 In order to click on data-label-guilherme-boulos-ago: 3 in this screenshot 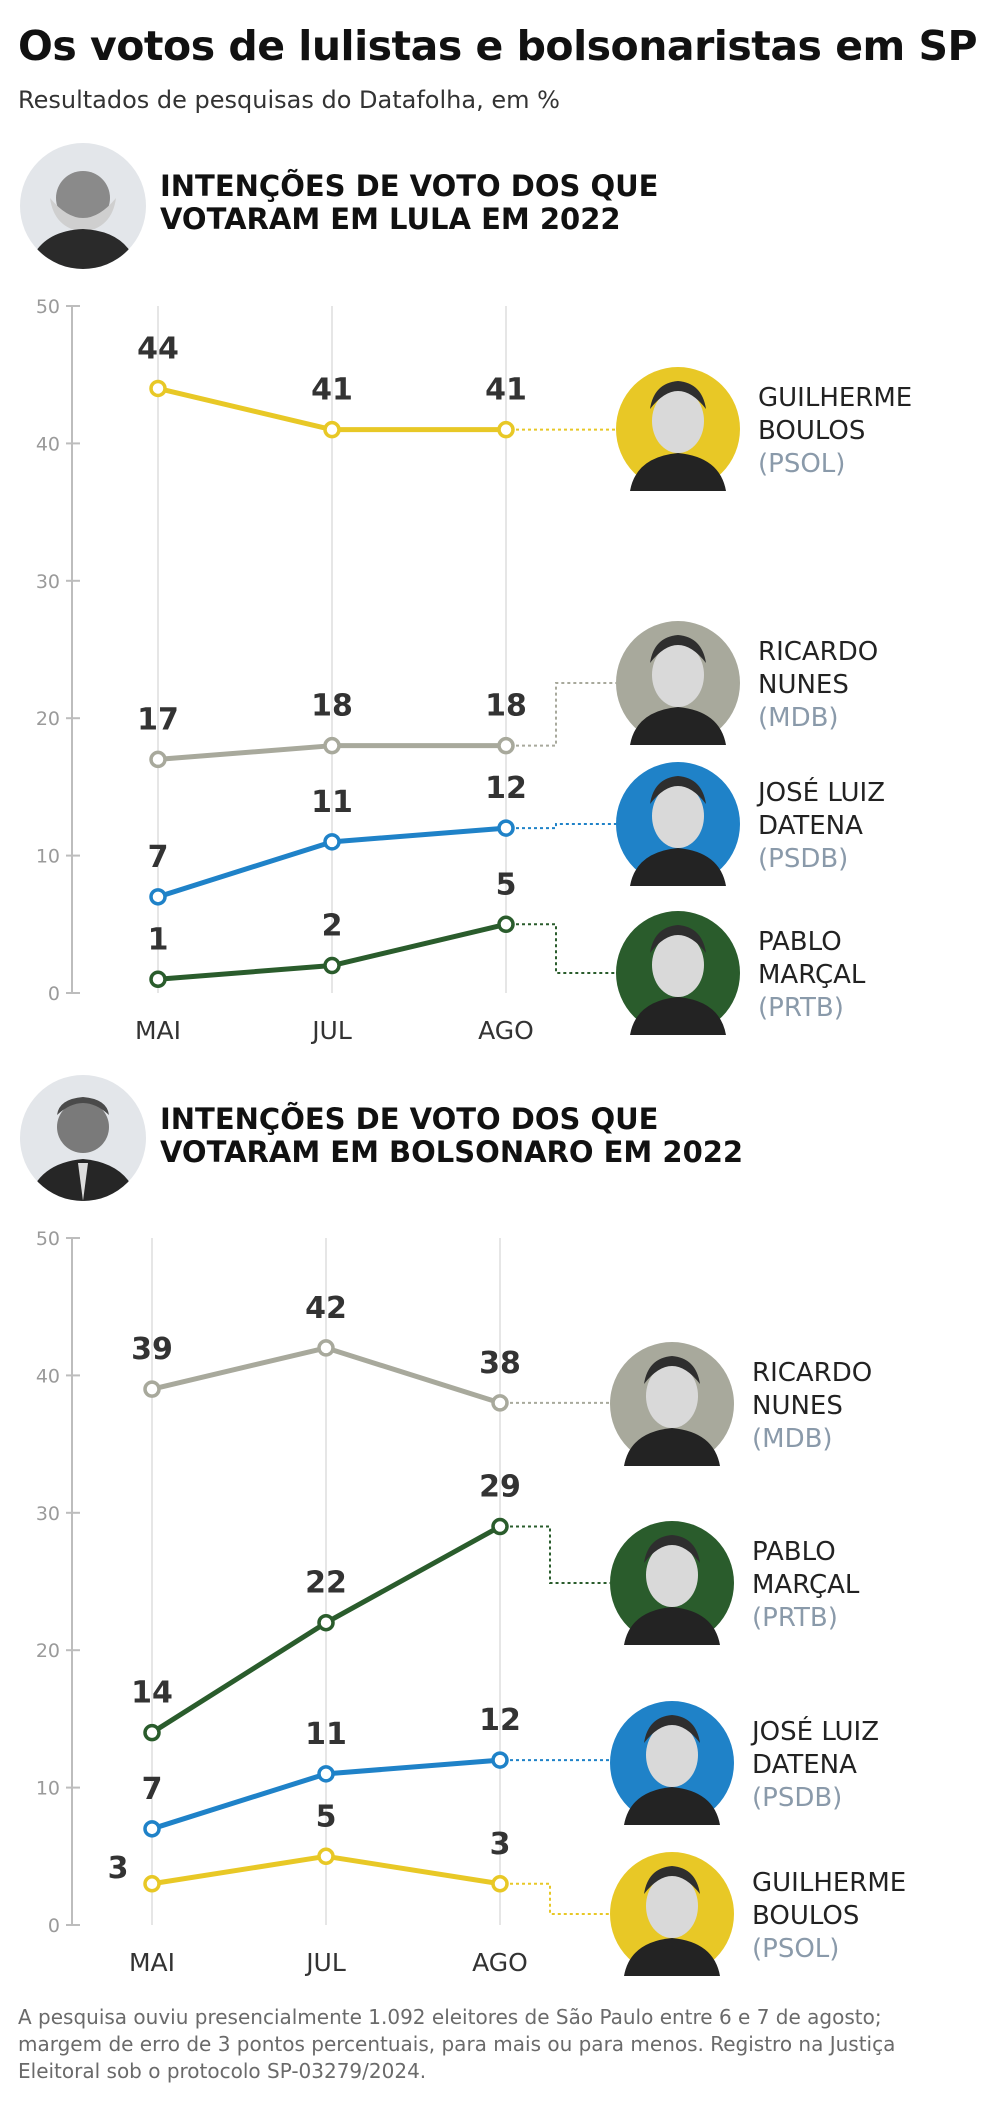, I will do `click(500, 1844)`.